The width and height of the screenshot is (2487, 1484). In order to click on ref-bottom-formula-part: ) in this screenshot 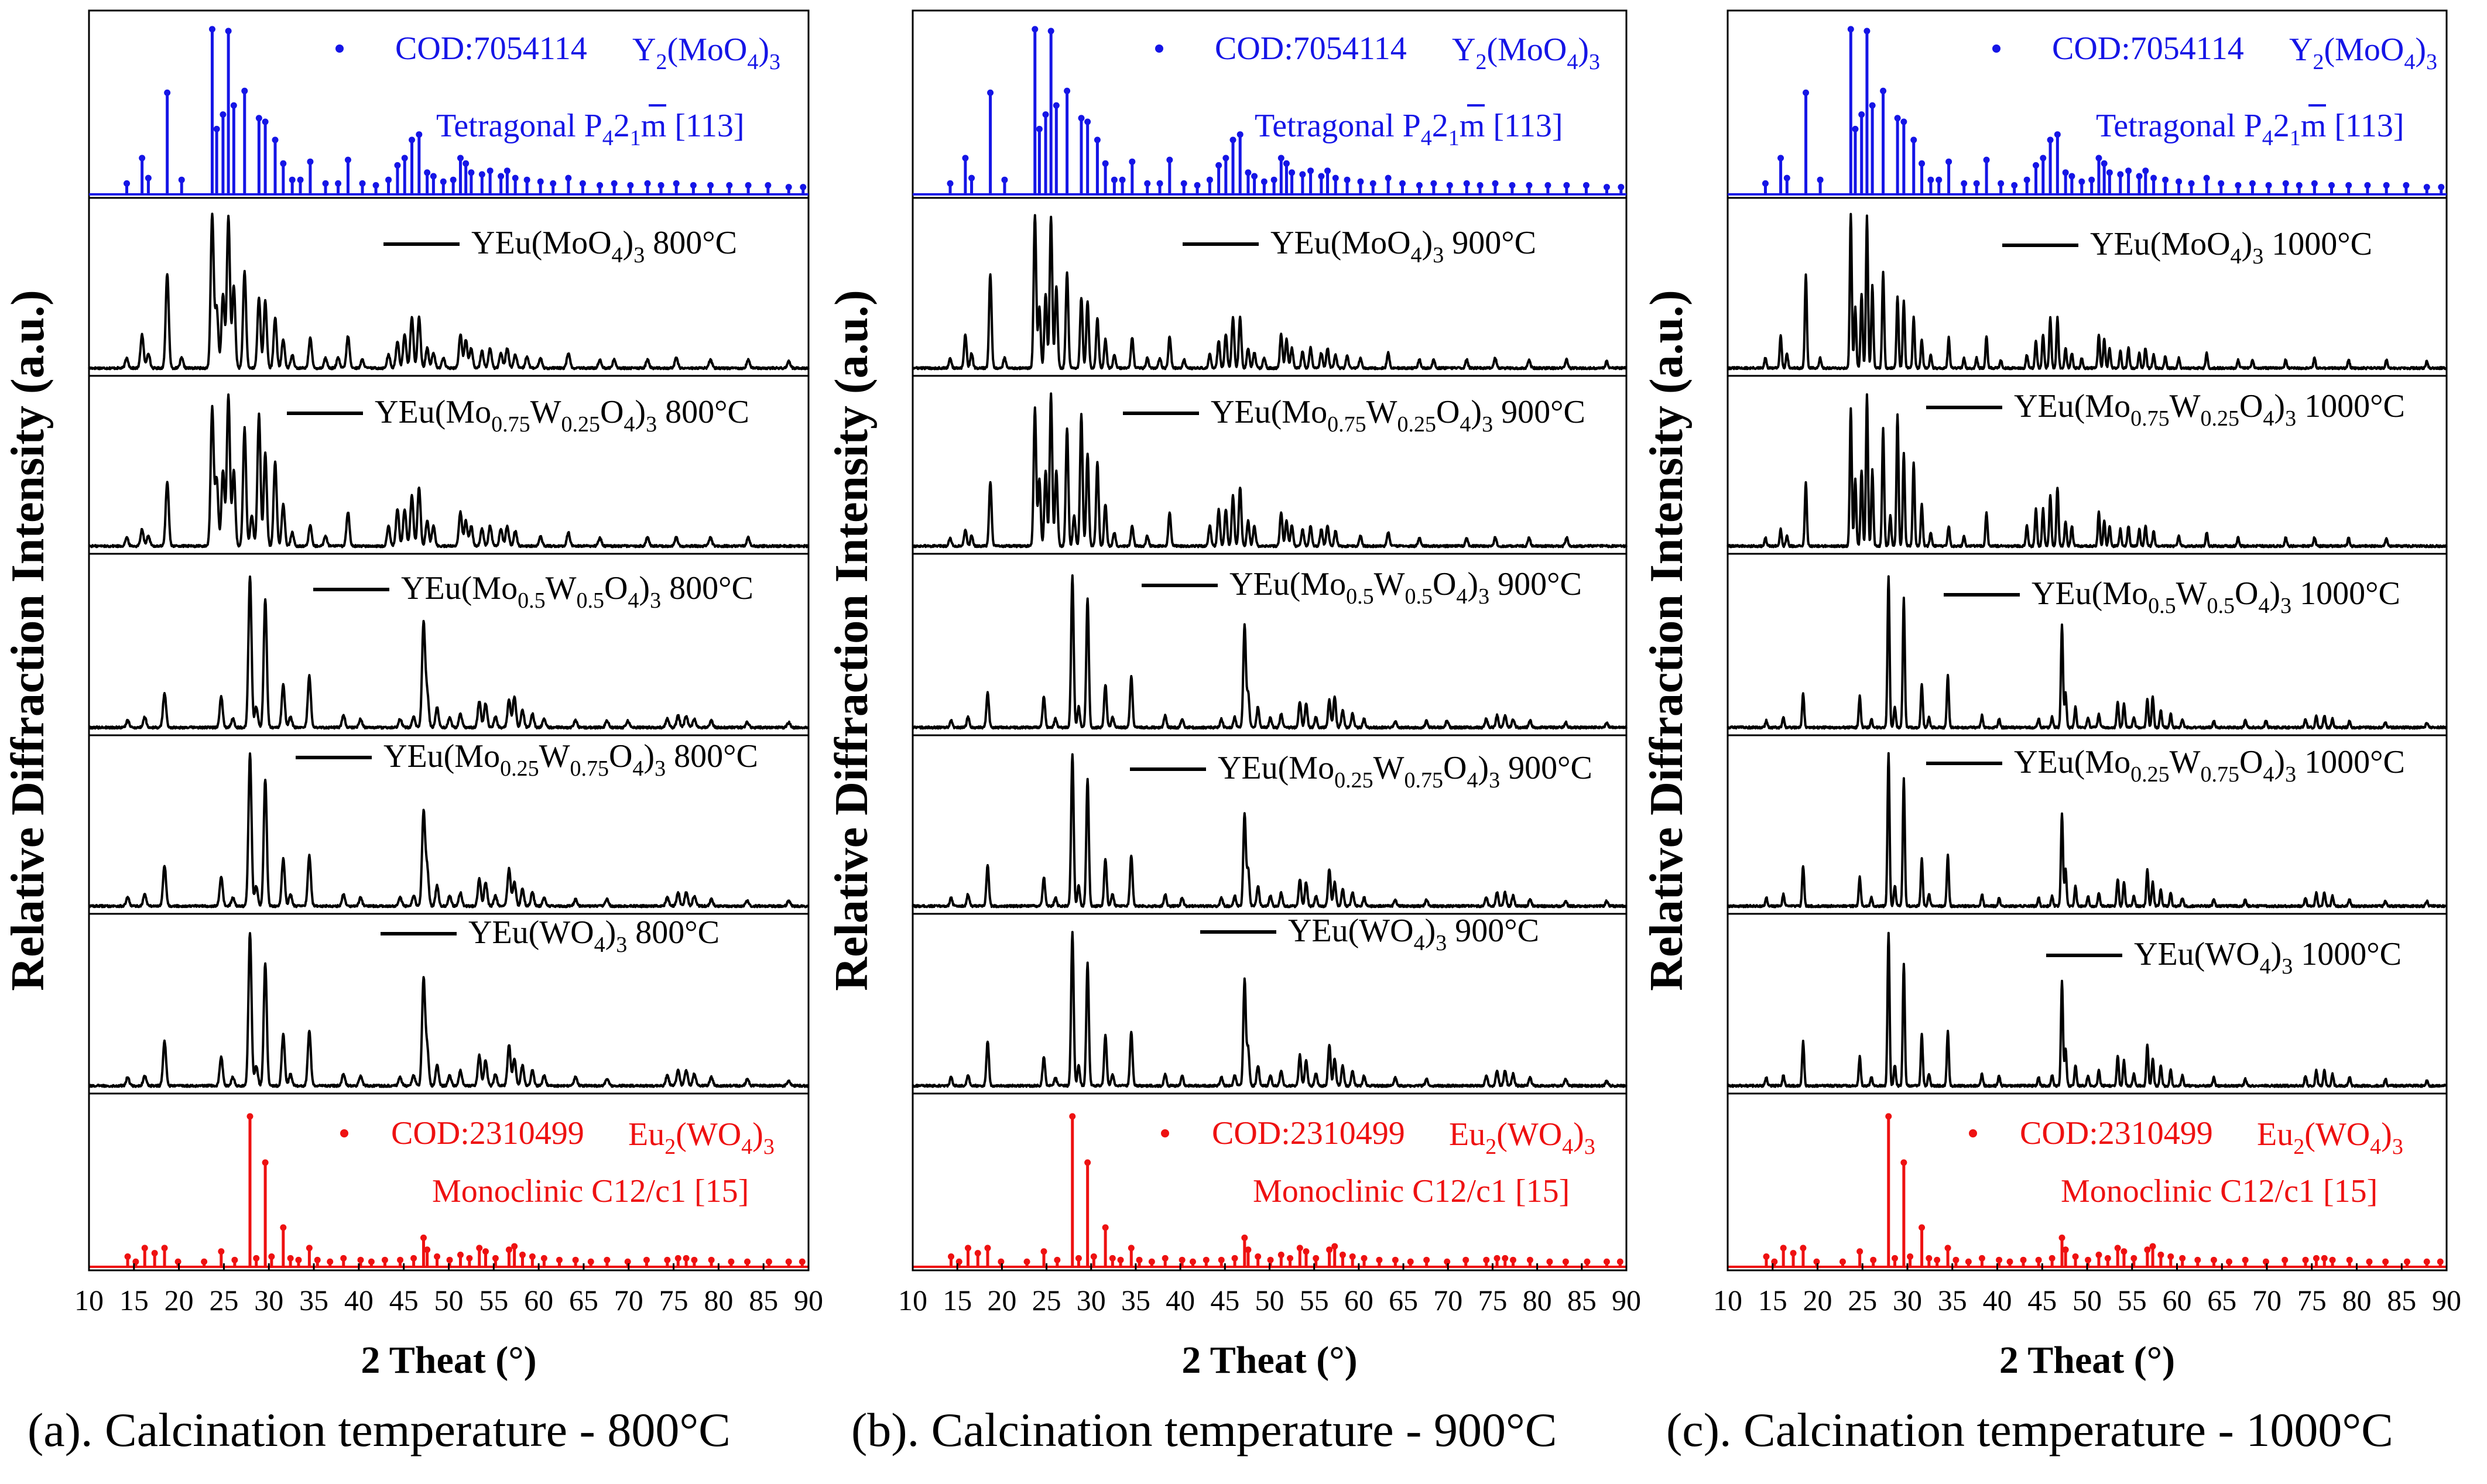, I will do `click(2386, 1134)`.